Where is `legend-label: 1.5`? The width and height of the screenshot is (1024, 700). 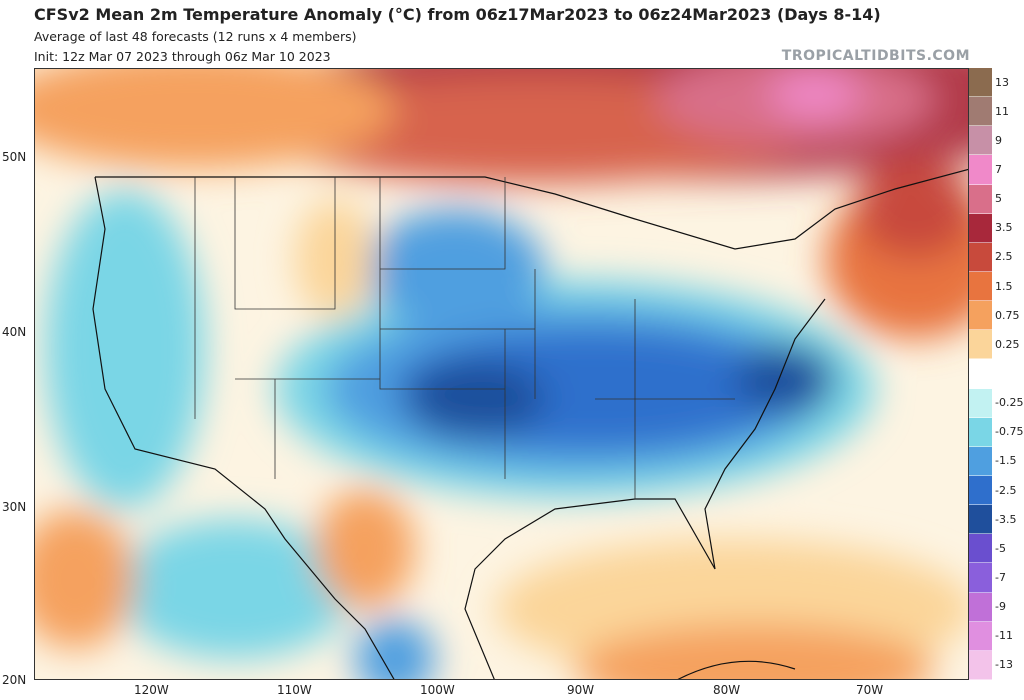
legend-label: 1.5 is located at coordinates (1004, 286).